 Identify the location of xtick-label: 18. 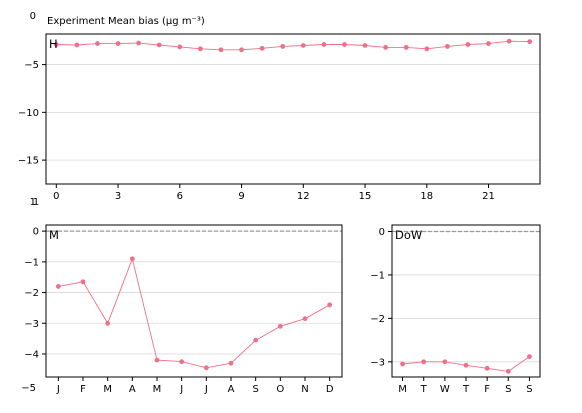
(426, 196).